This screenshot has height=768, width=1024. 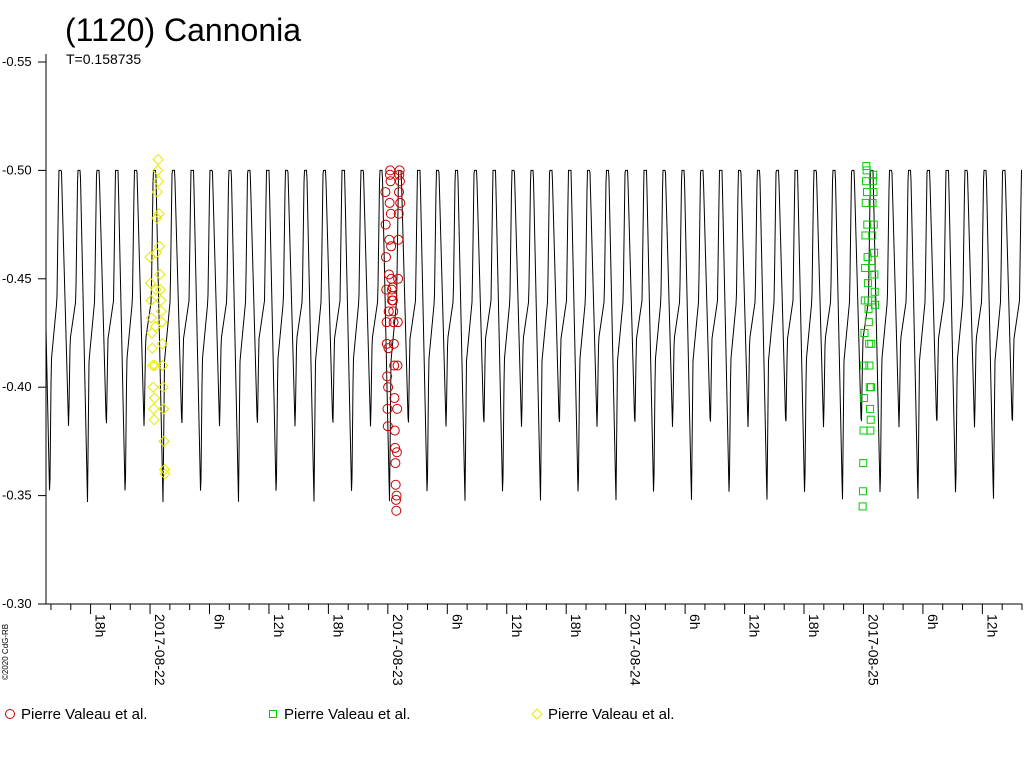 I want to click on period-subtitle: T=0.158735, so click(x=103, y=59).